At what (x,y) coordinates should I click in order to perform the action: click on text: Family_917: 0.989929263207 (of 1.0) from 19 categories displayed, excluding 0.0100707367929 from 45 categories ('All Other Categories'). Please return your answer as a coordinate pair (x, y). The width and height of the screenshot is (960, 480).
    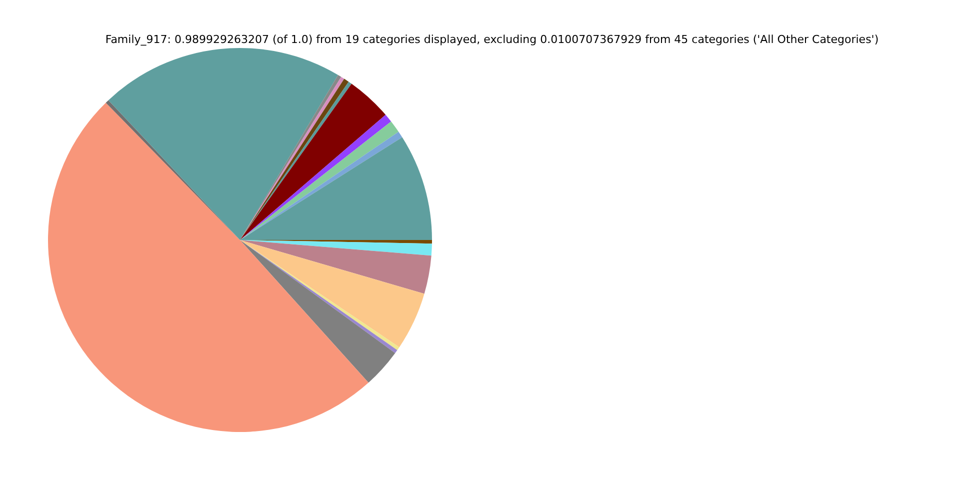
    Looking at the image, I should click on (492, 39).